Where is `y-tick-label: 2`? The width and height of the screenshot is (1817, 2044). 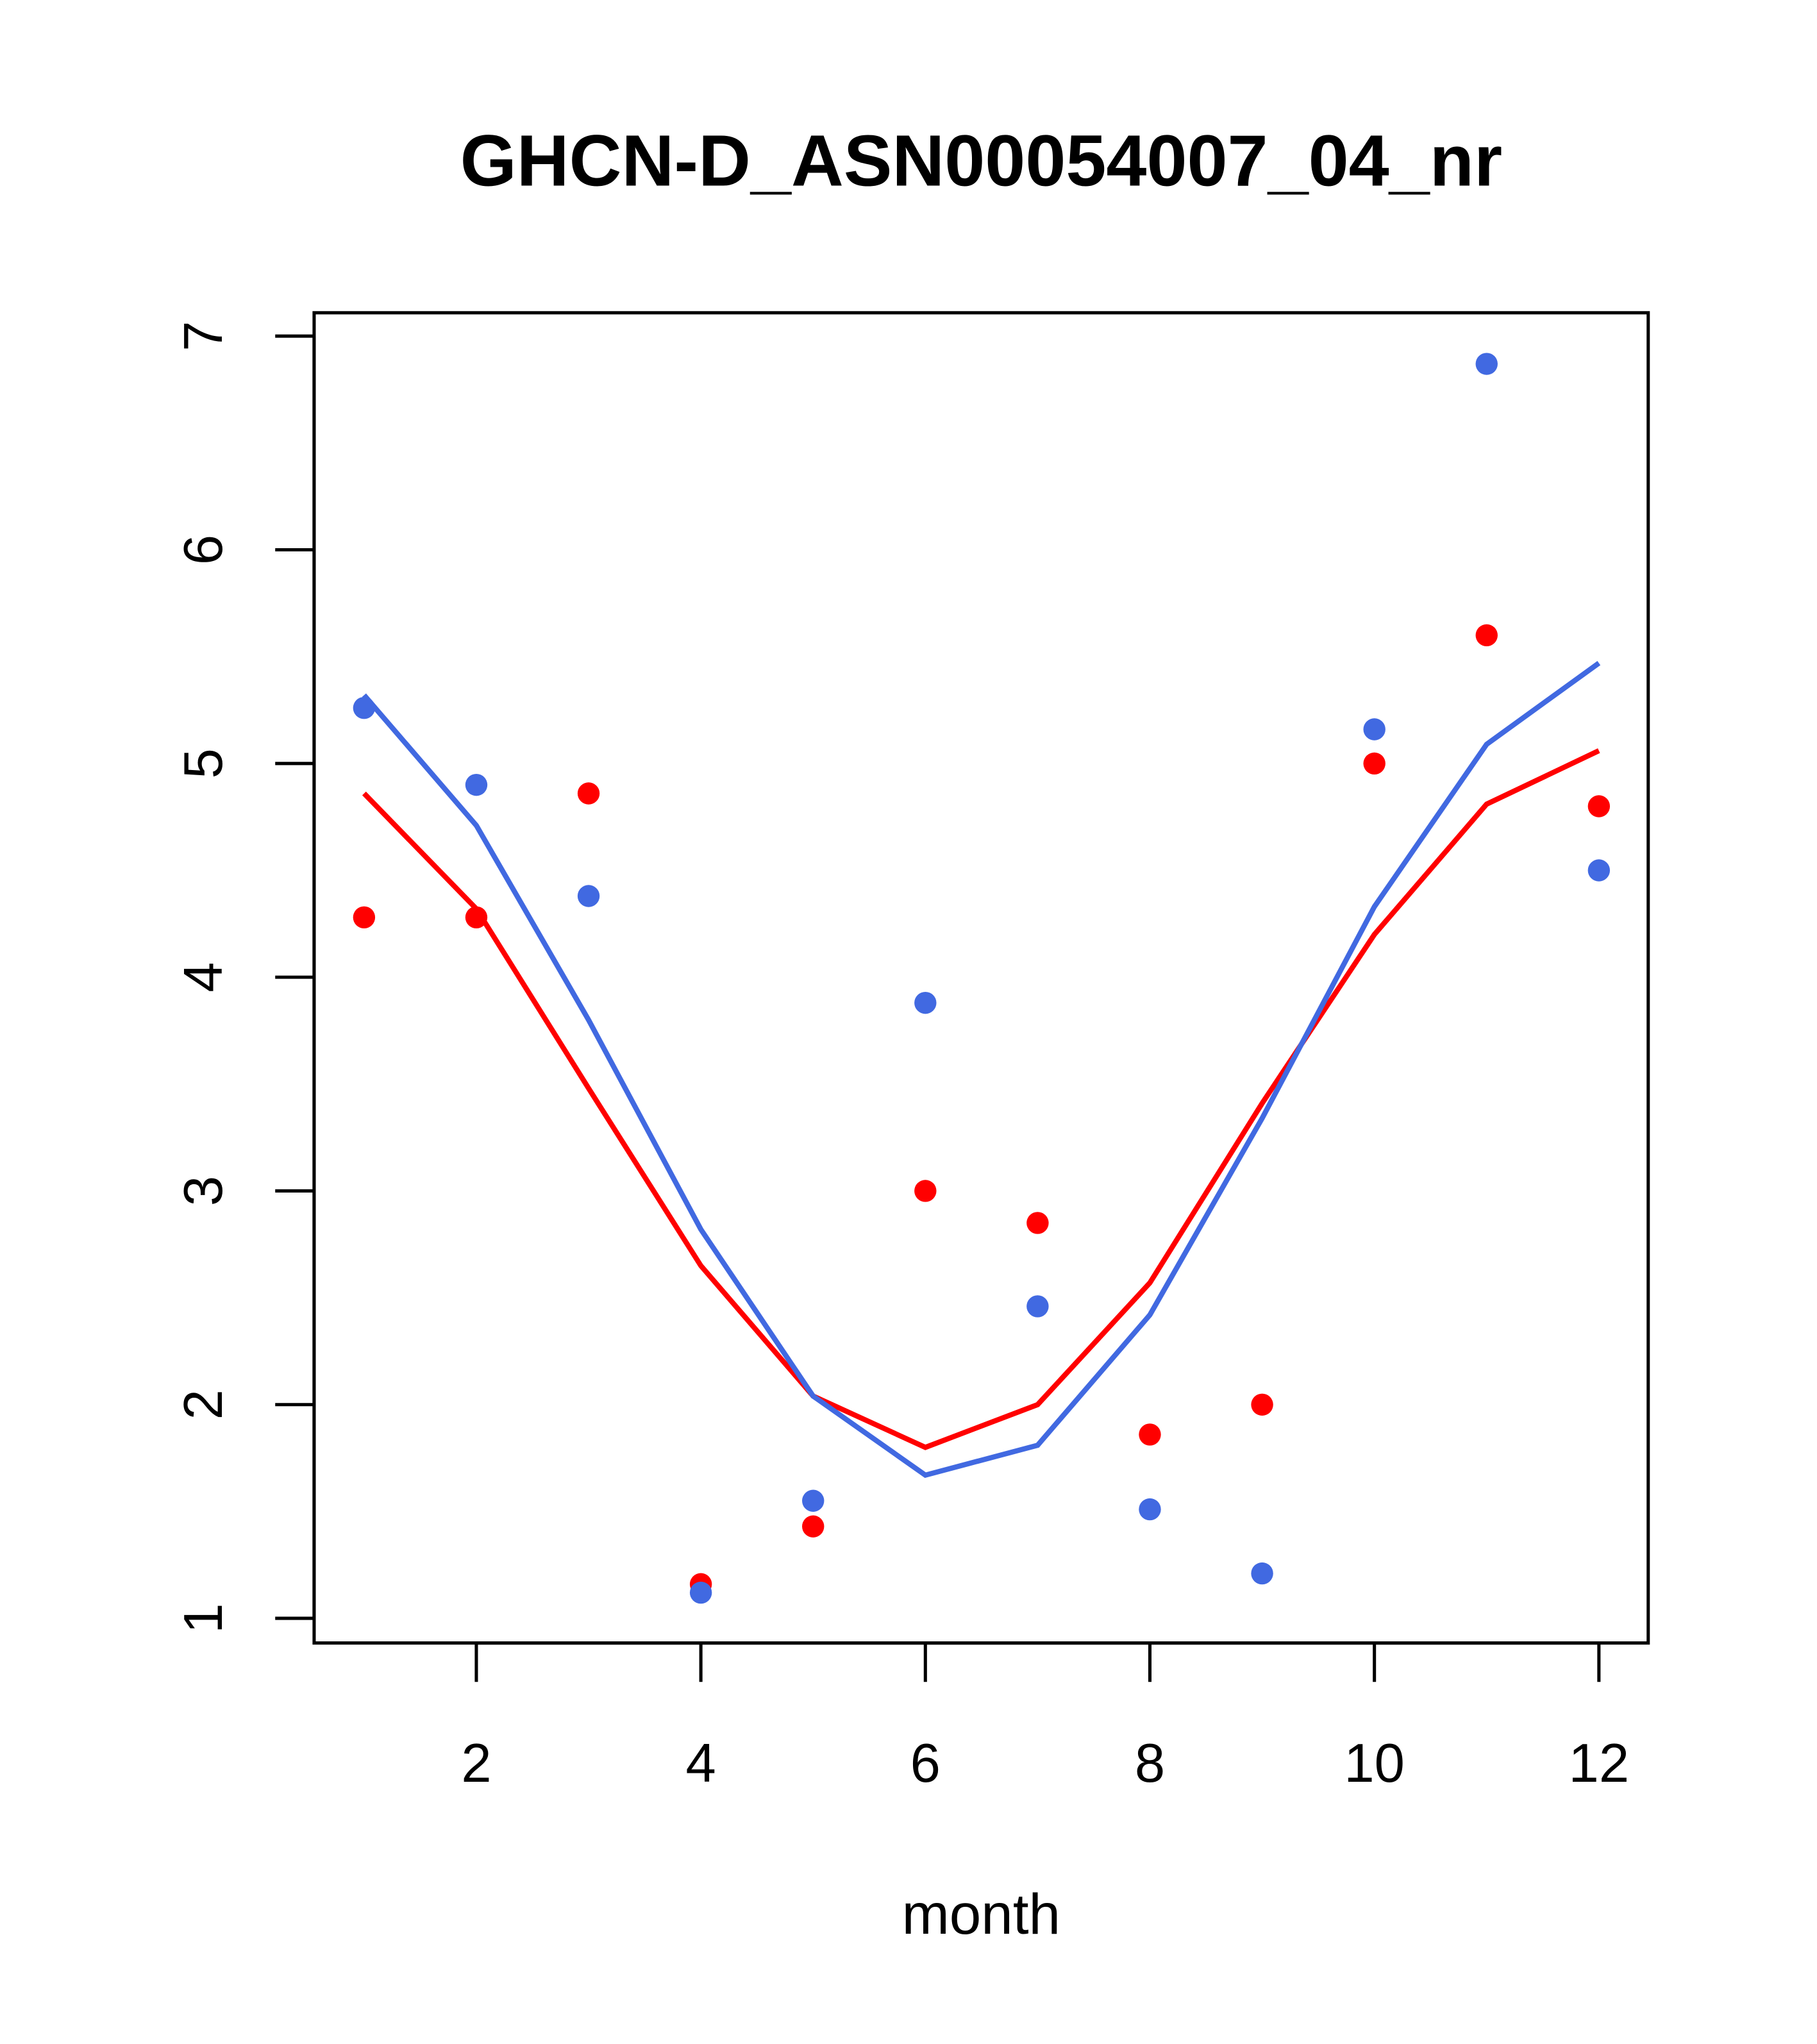
y-tick-label: 2 is located at coordinates (204, 1405).